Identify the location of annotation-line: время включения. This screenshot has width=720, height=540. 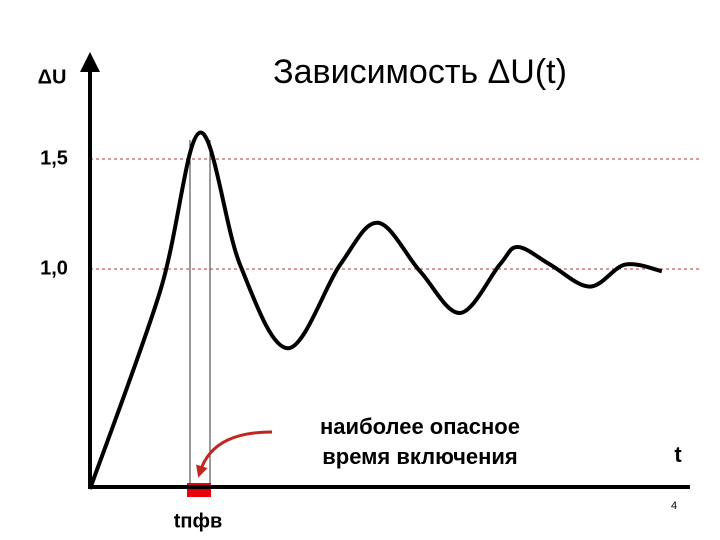
(420, 456).